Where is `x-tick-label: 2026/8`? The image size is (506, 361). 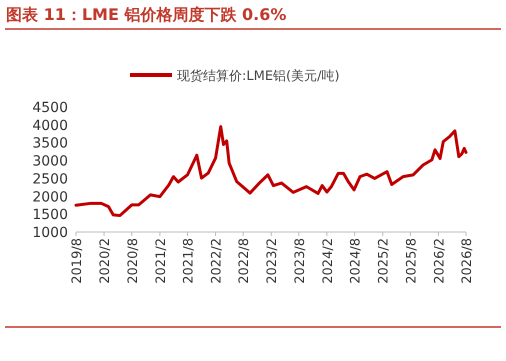
x-tick-label: 2026/8 is located at coordinates (467, 261).